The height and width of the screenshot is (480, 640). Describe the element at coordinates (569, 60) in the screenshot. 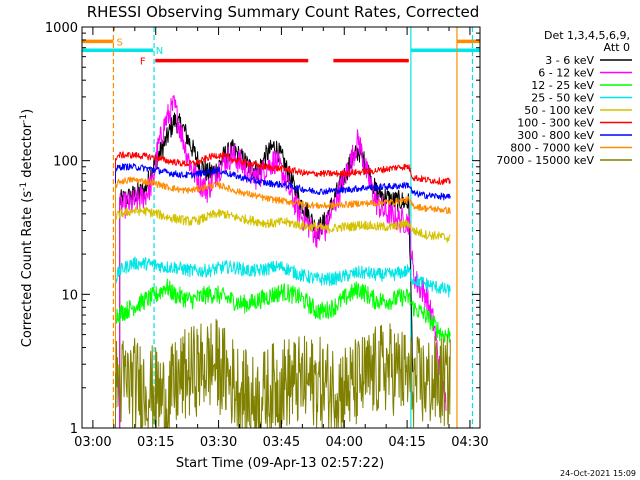

I see `legend-entry-label: 3 - 6 keV` at that location.